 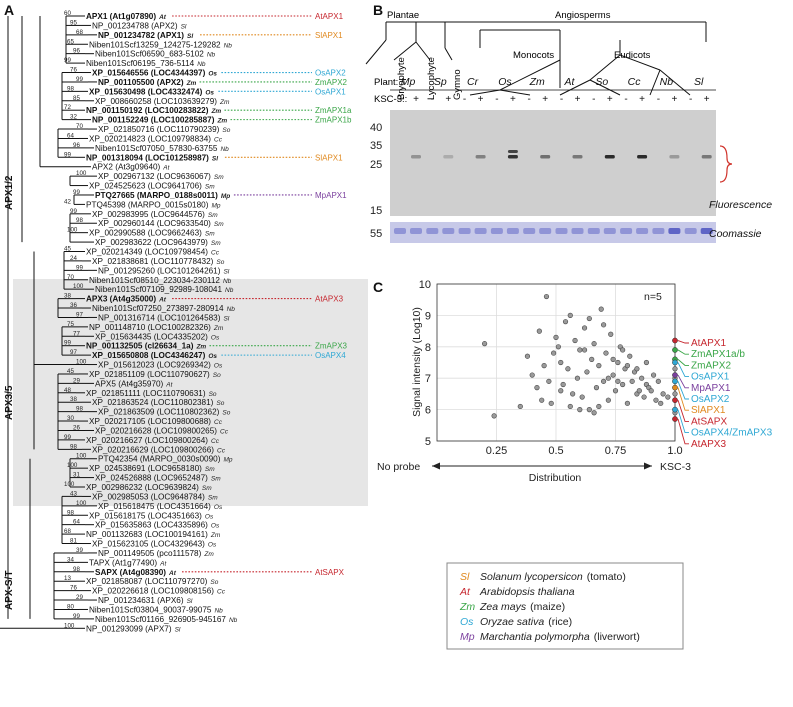 I want to click on leaf-species: Sl, so click(x=190, y=601).